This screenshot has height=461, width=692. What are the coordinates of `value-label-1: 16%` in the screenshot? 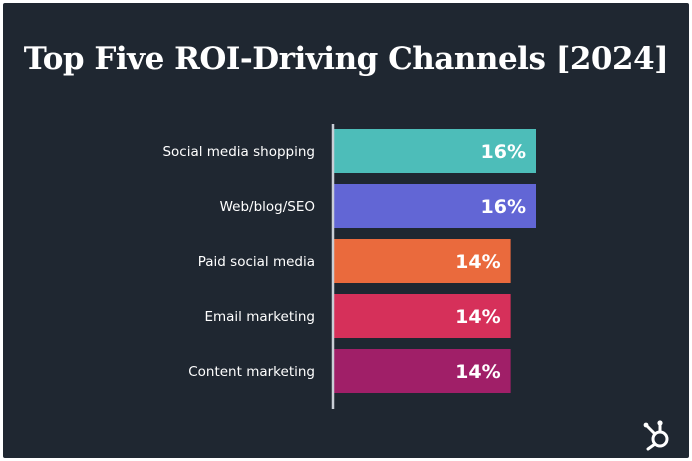 It's located at (503, 152).